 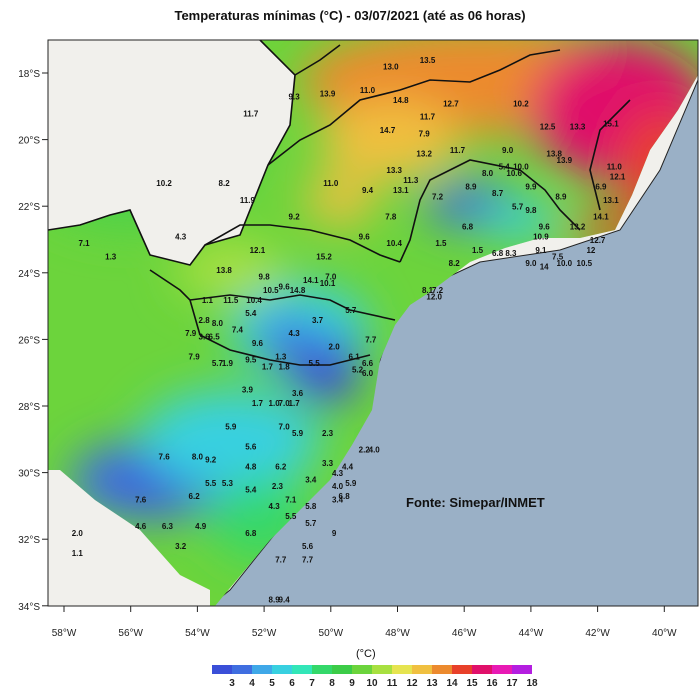 I want to click on color-legend: 3 4 5 6 7 8 9 10 11 12 13 14 15 16 17 18, so click(x=375, y=677).